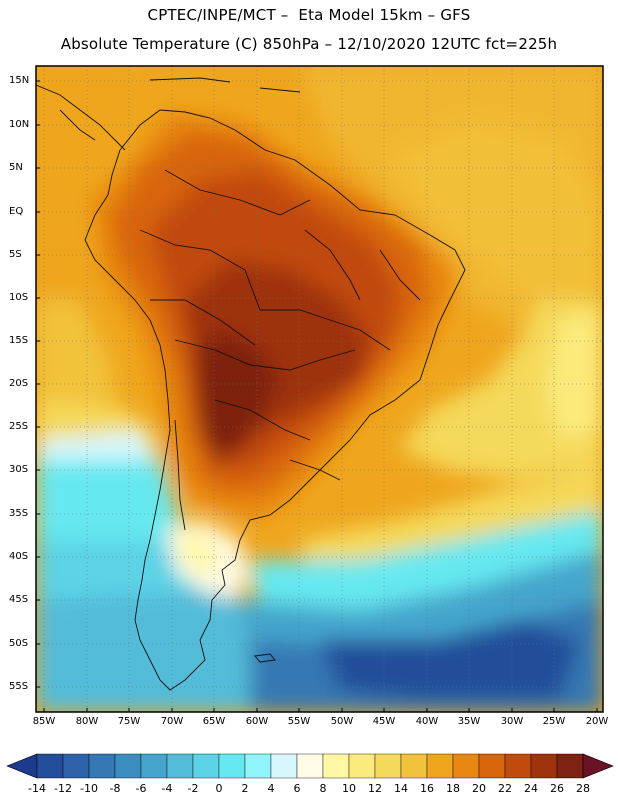 This screenshot has width=618, height=800. What do you see at coordinates (505, 788) in the screenshot?
I see `colorbar-tick-label: 22` at bounding box center [505, 788].